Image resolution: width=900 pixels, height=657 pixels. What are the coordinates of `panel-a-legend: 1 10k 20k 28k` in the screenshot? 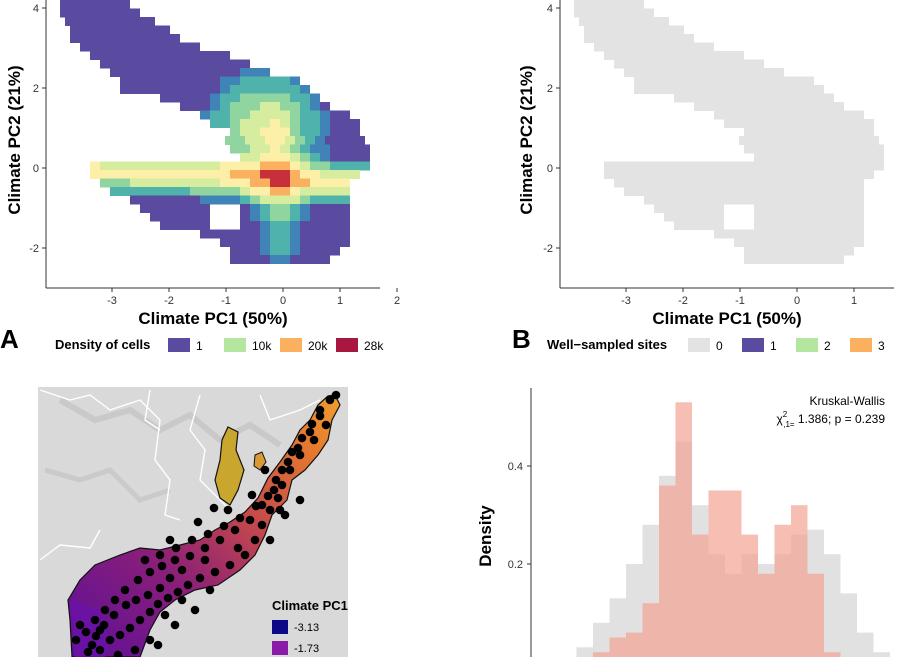 It's located at (276, 345).